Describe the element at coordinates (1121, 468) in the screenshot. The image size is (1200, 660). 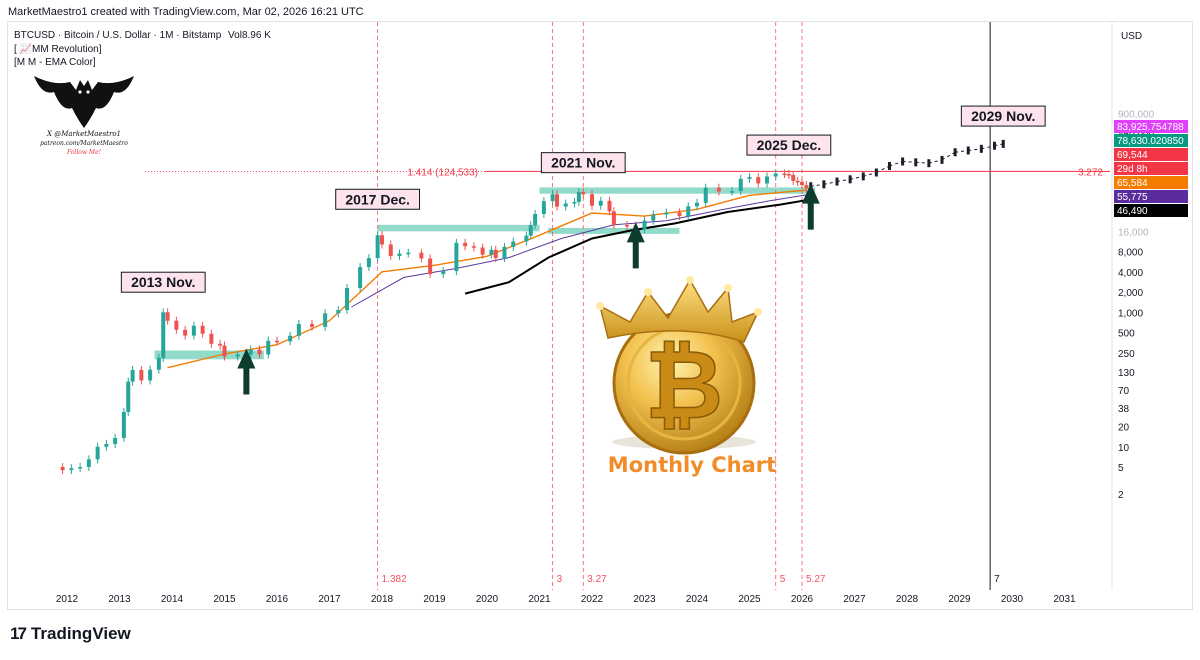
I see `y-tick-label: 5` at that location.